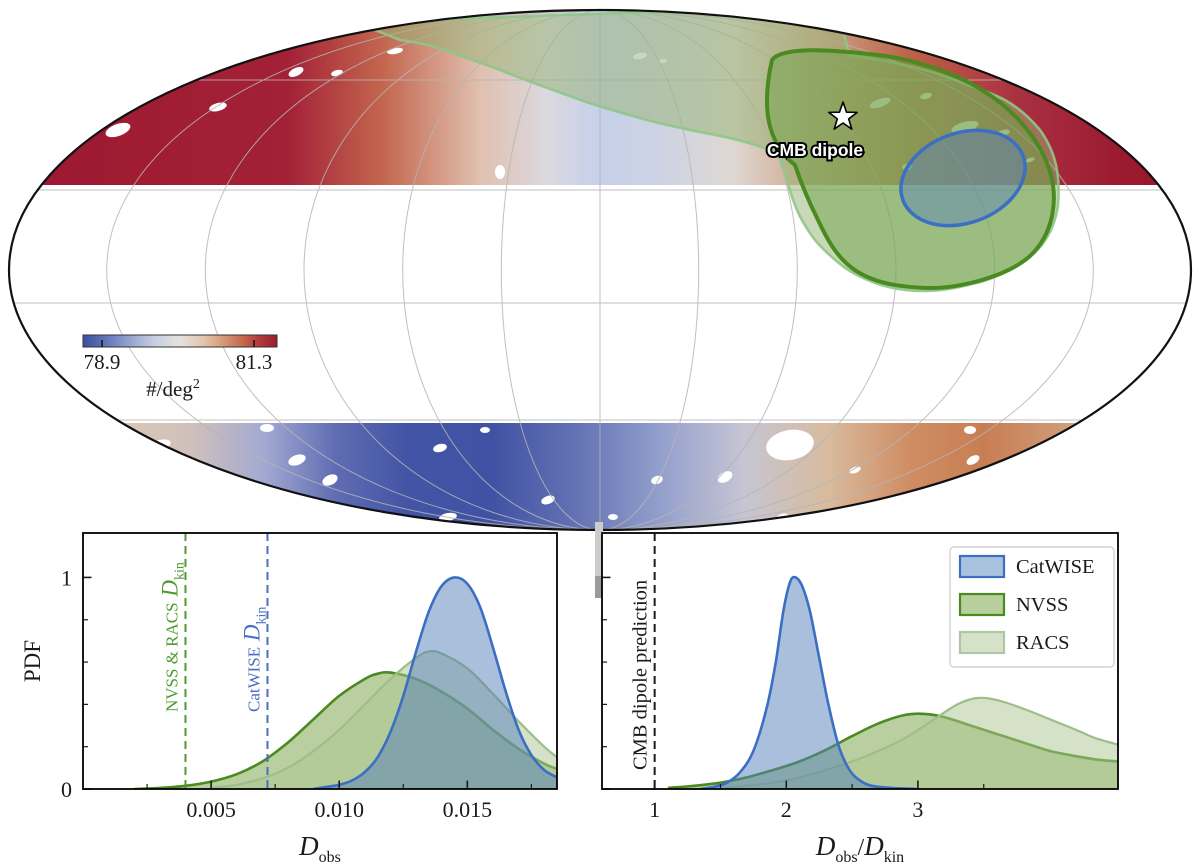 The width and height of the screenshot is (1200, 866). What do you see at coordinates (919, 743) in the screenshot?
I see `panel-right-area-racs` at bounding box center [919, 743].